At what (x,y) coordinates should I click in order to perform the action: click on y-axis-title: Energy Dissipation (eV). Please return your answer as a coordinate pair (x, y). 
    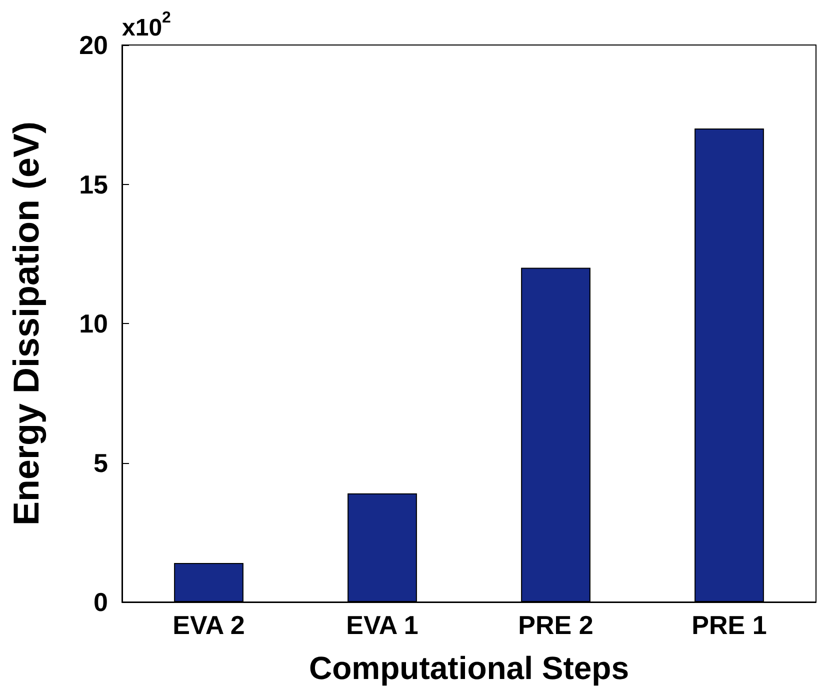
    Looking at the image, I should click on (26, 323).